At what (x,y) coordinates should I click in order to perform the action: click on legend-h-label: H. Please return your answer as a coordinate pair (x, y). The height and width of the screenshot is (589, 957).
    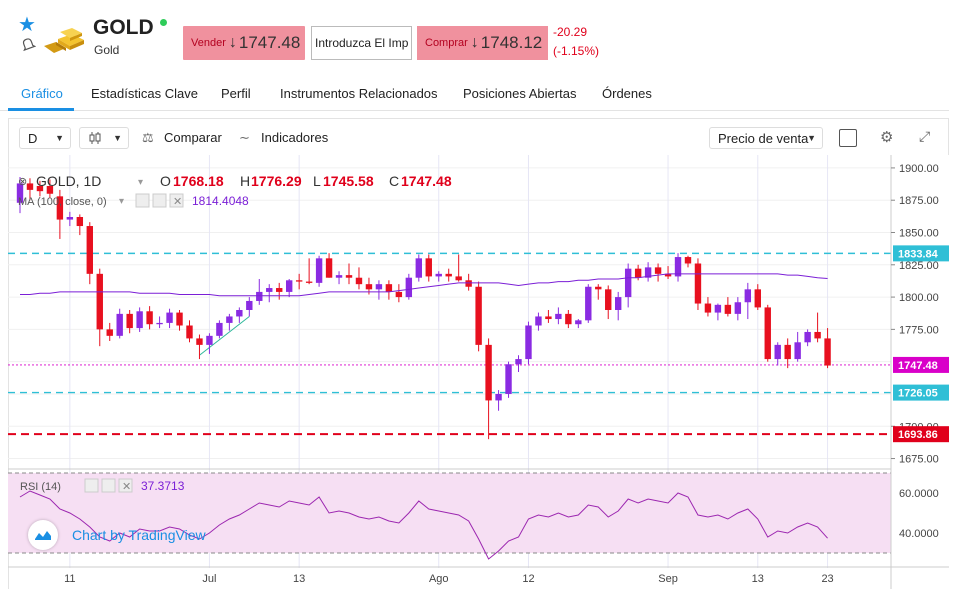
    Looking at the image, I should click on (245, 181).